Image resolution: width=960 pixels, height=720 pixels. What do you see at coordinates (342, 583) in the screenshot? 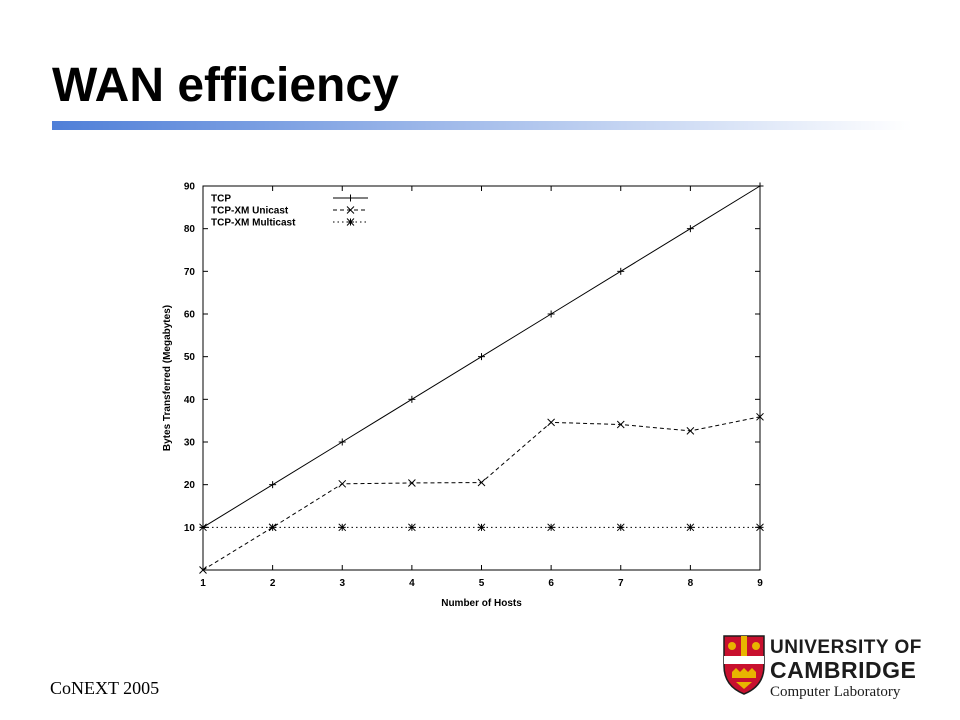
I see `x-tick-label: 3` at bounding box center [342, 583].